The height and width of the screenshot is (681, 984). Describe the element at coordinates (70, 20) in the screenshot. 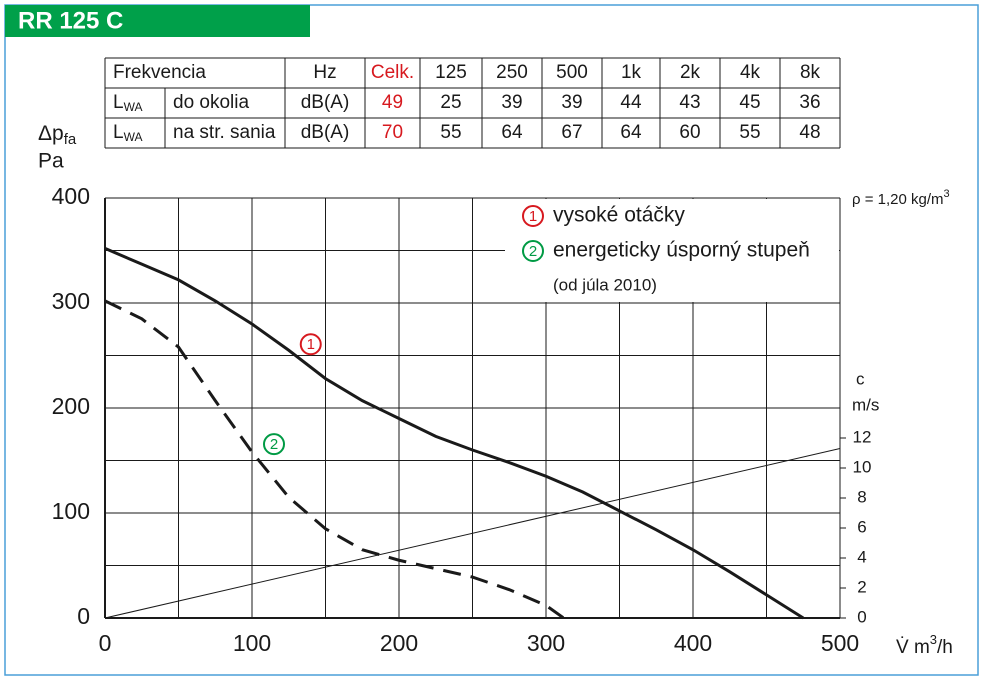

I see `chart-title: RR 125 C` at that location.